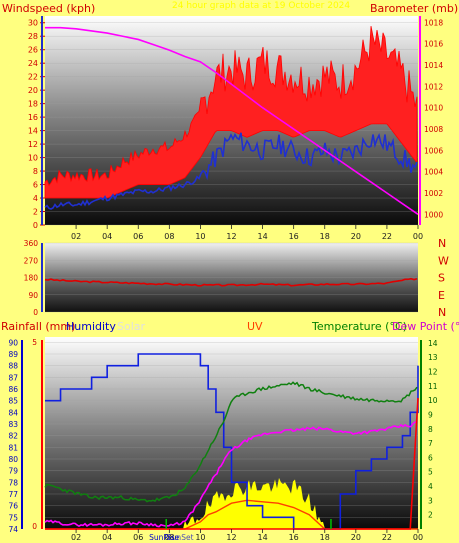 The height and width of the screenshot is (543, 459). I want to click on x-tick-label: 20, so click(356, 537).